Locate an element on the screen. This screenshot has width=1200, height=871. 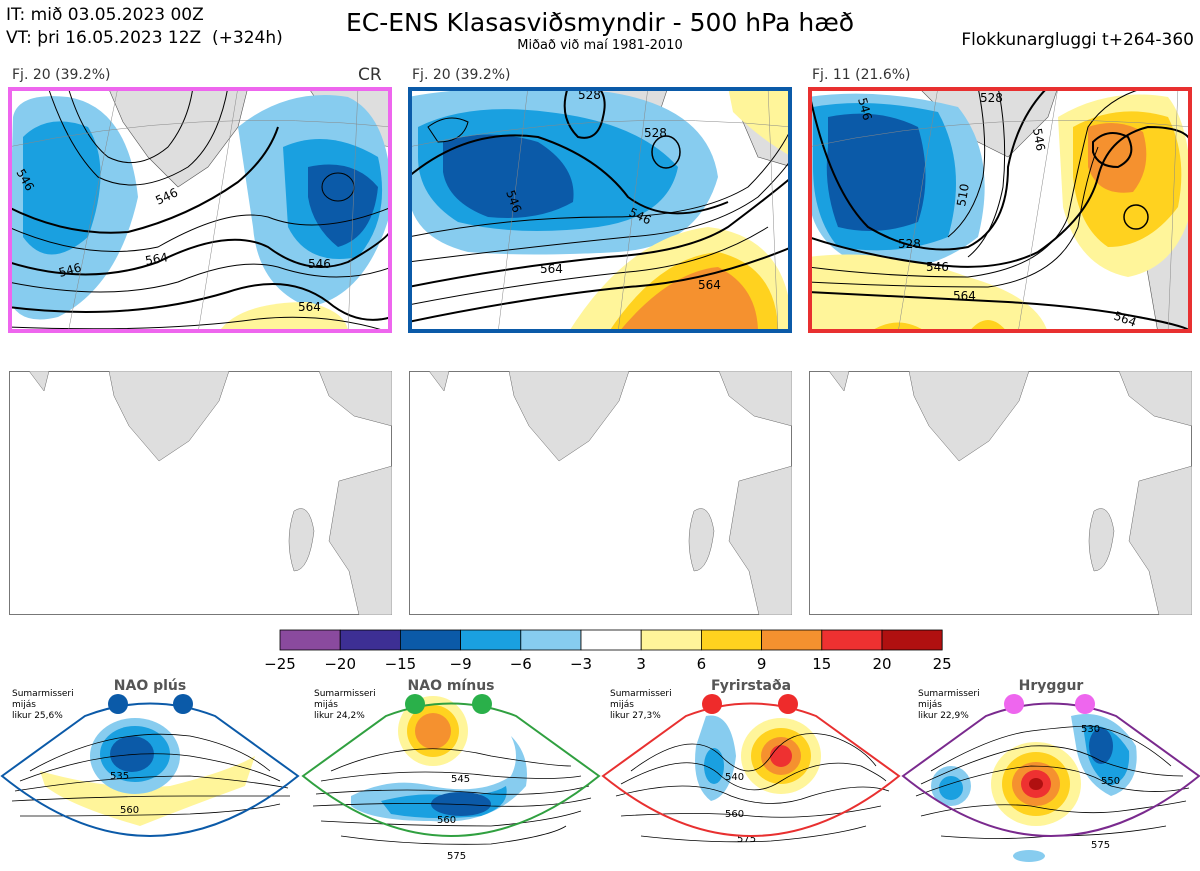
contour-label: 510 is located at coordinates (963, 195).